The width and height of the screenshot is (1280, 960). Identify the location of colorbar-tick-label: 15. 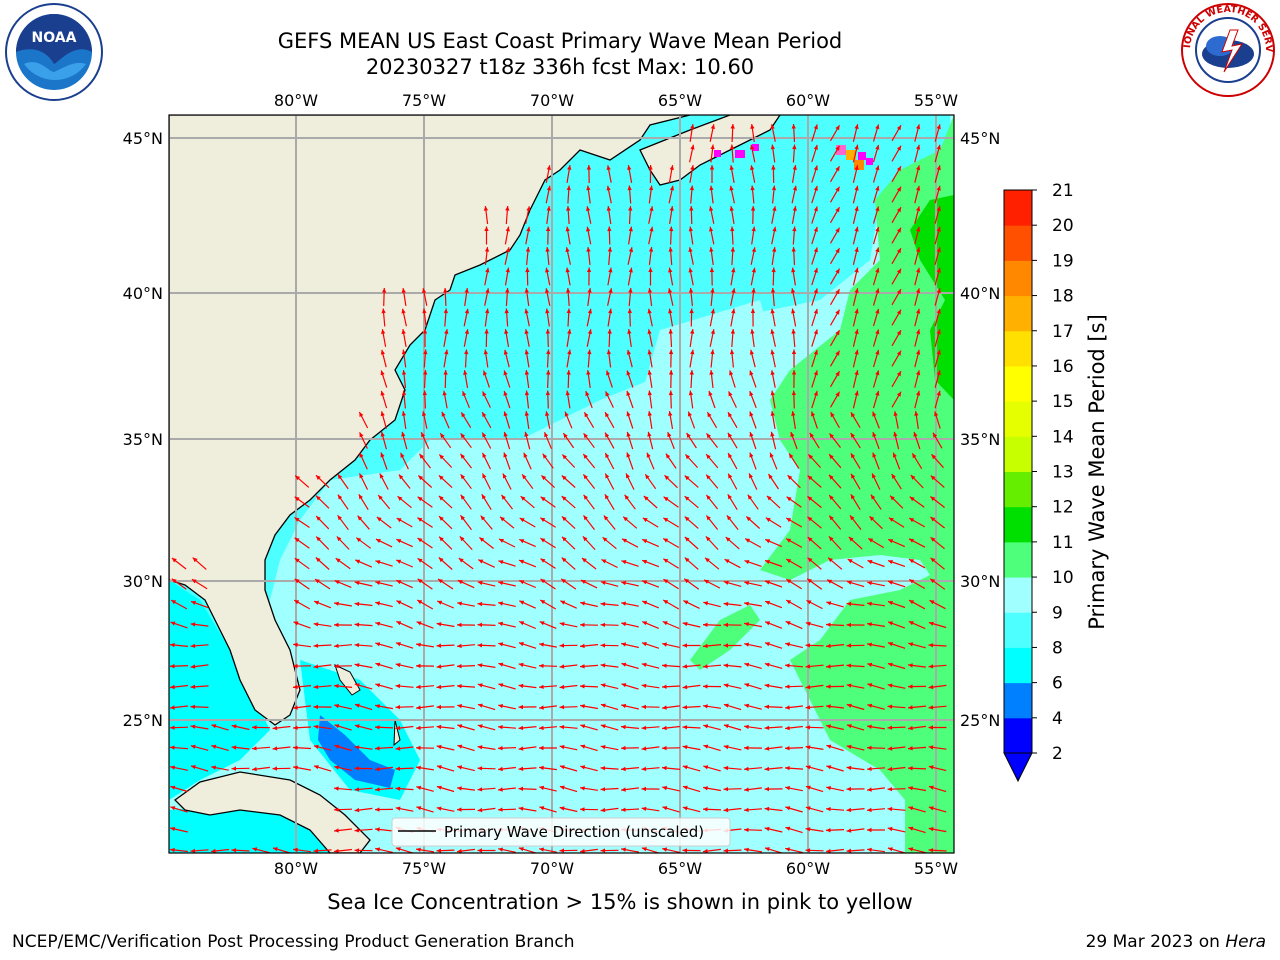
(1063, 402).